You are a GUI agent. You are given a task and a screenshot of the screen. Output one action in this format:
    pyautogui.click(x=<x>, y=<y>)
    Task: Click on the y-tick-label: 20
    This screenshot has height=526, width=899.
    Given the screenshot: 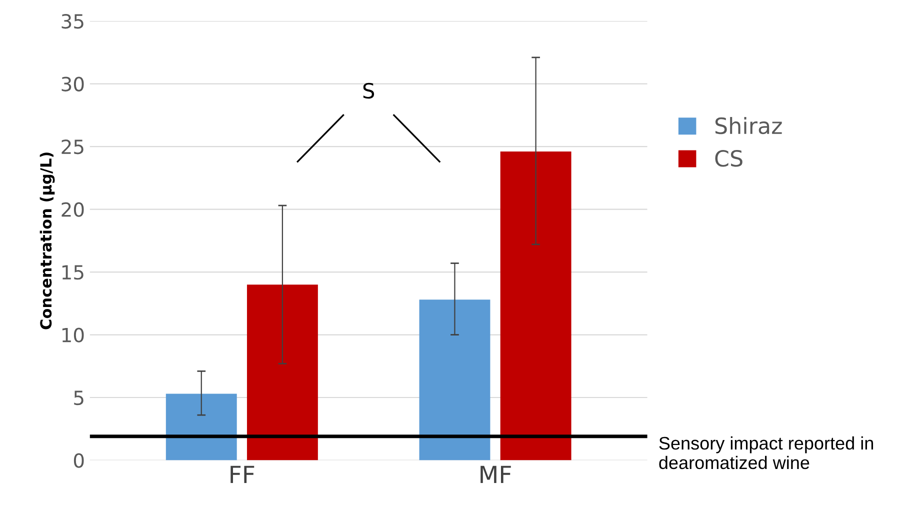 What is the action you would take?
    pyautogui.click(x=73, y=209)
    